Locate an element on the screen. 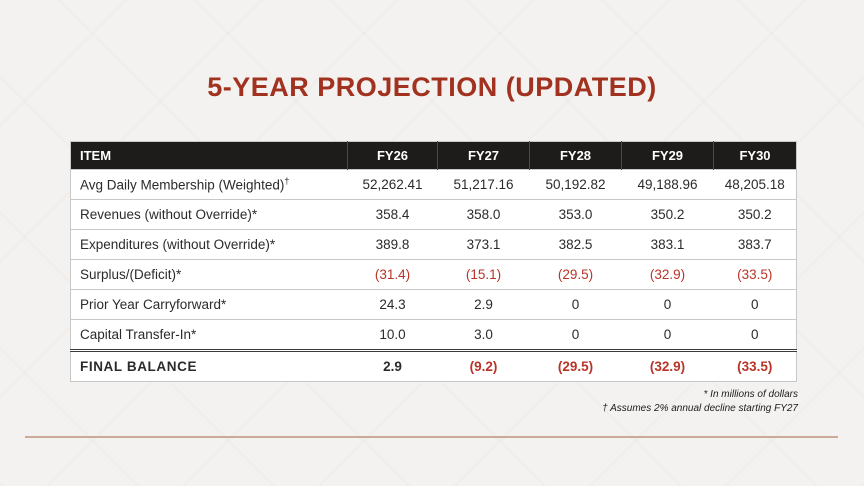 The width and height of the screenshot is (864, 486). cell-value: 382.5 is located at coordinates (575, 244).